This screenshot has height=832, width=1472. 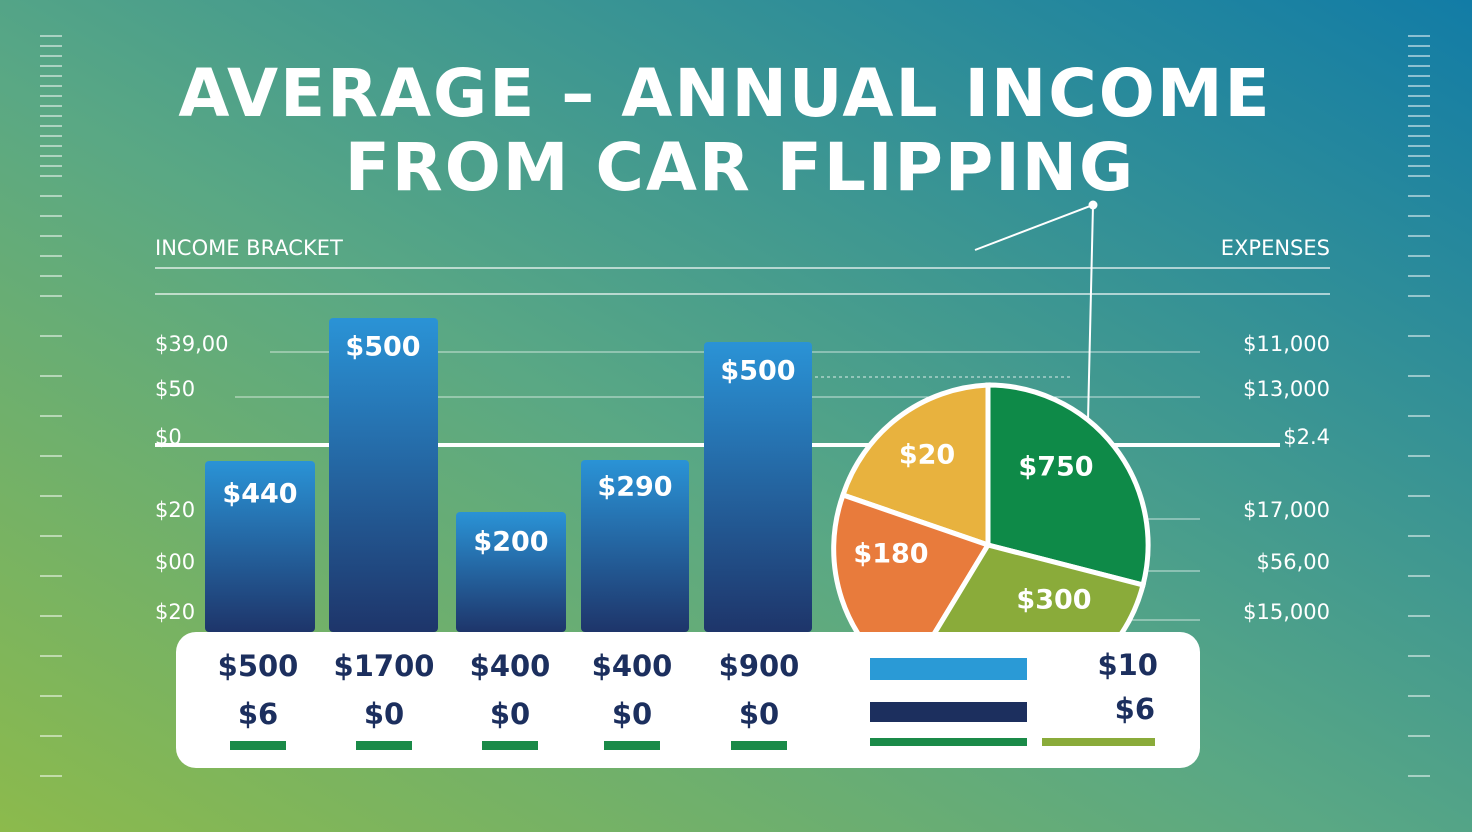 I want to click on right-axis-label: $11,000, so click(x=1286, y=344).